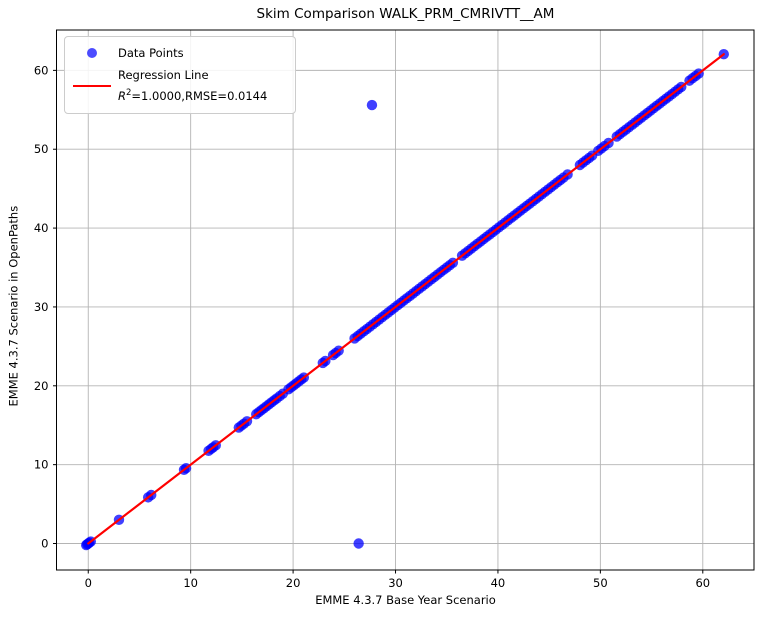 The image size is (764, 622). I want to click on x-tick-label: 40, so click(498, 583).